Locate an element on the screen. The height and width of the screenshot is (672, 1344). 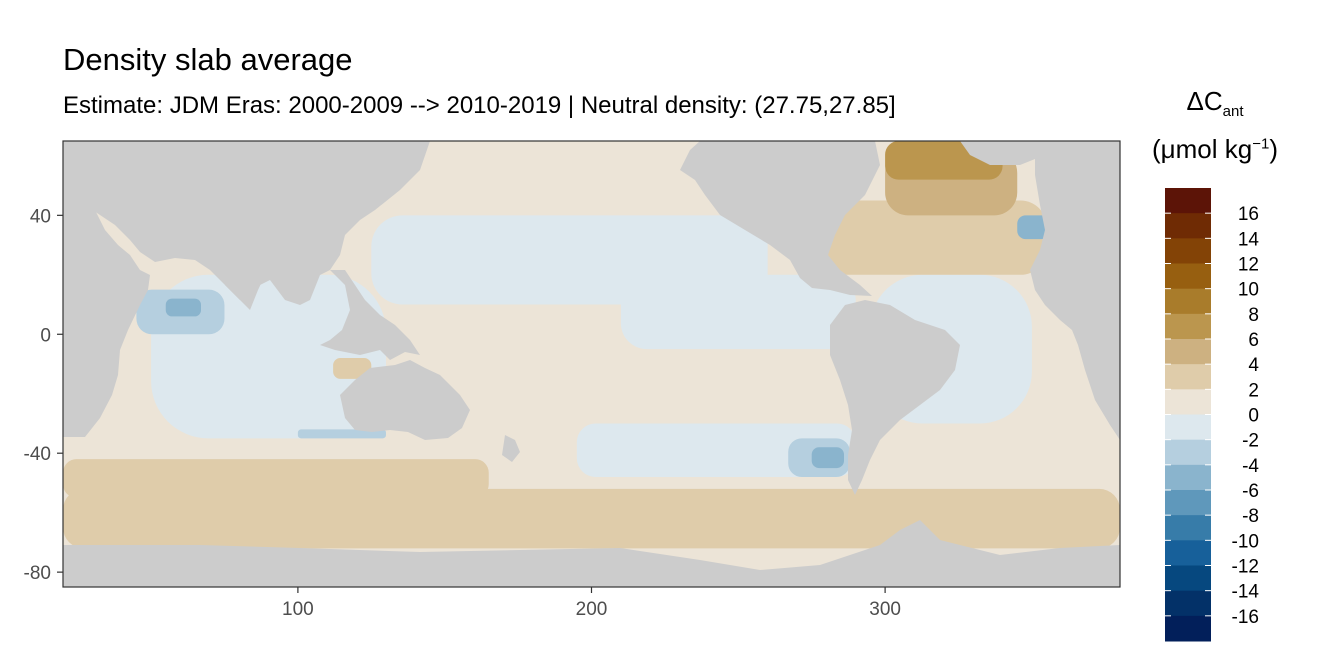
legend-label: -8 is located at coordinates (1250, 516).